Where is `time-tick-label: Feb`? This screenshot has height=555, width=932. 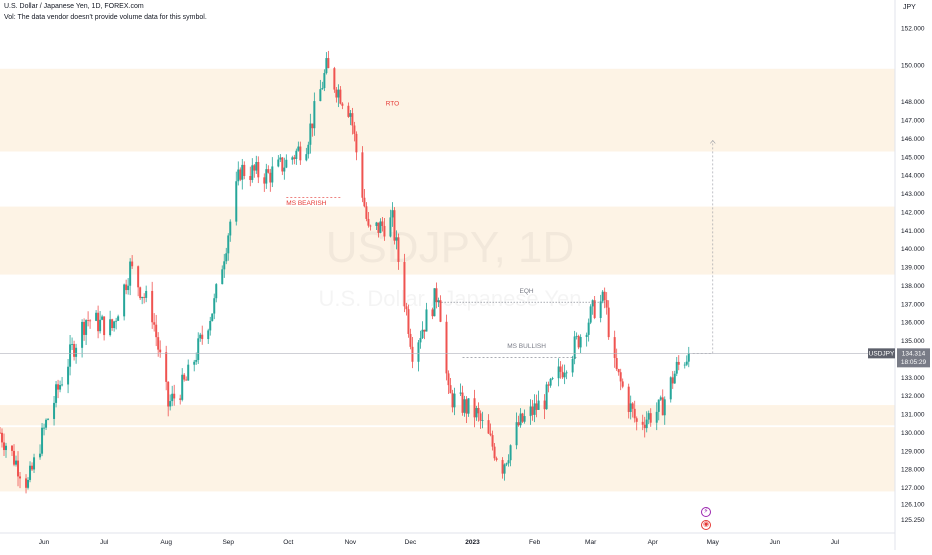
time-tick-label: Feb is located at coordinates (535, 542).